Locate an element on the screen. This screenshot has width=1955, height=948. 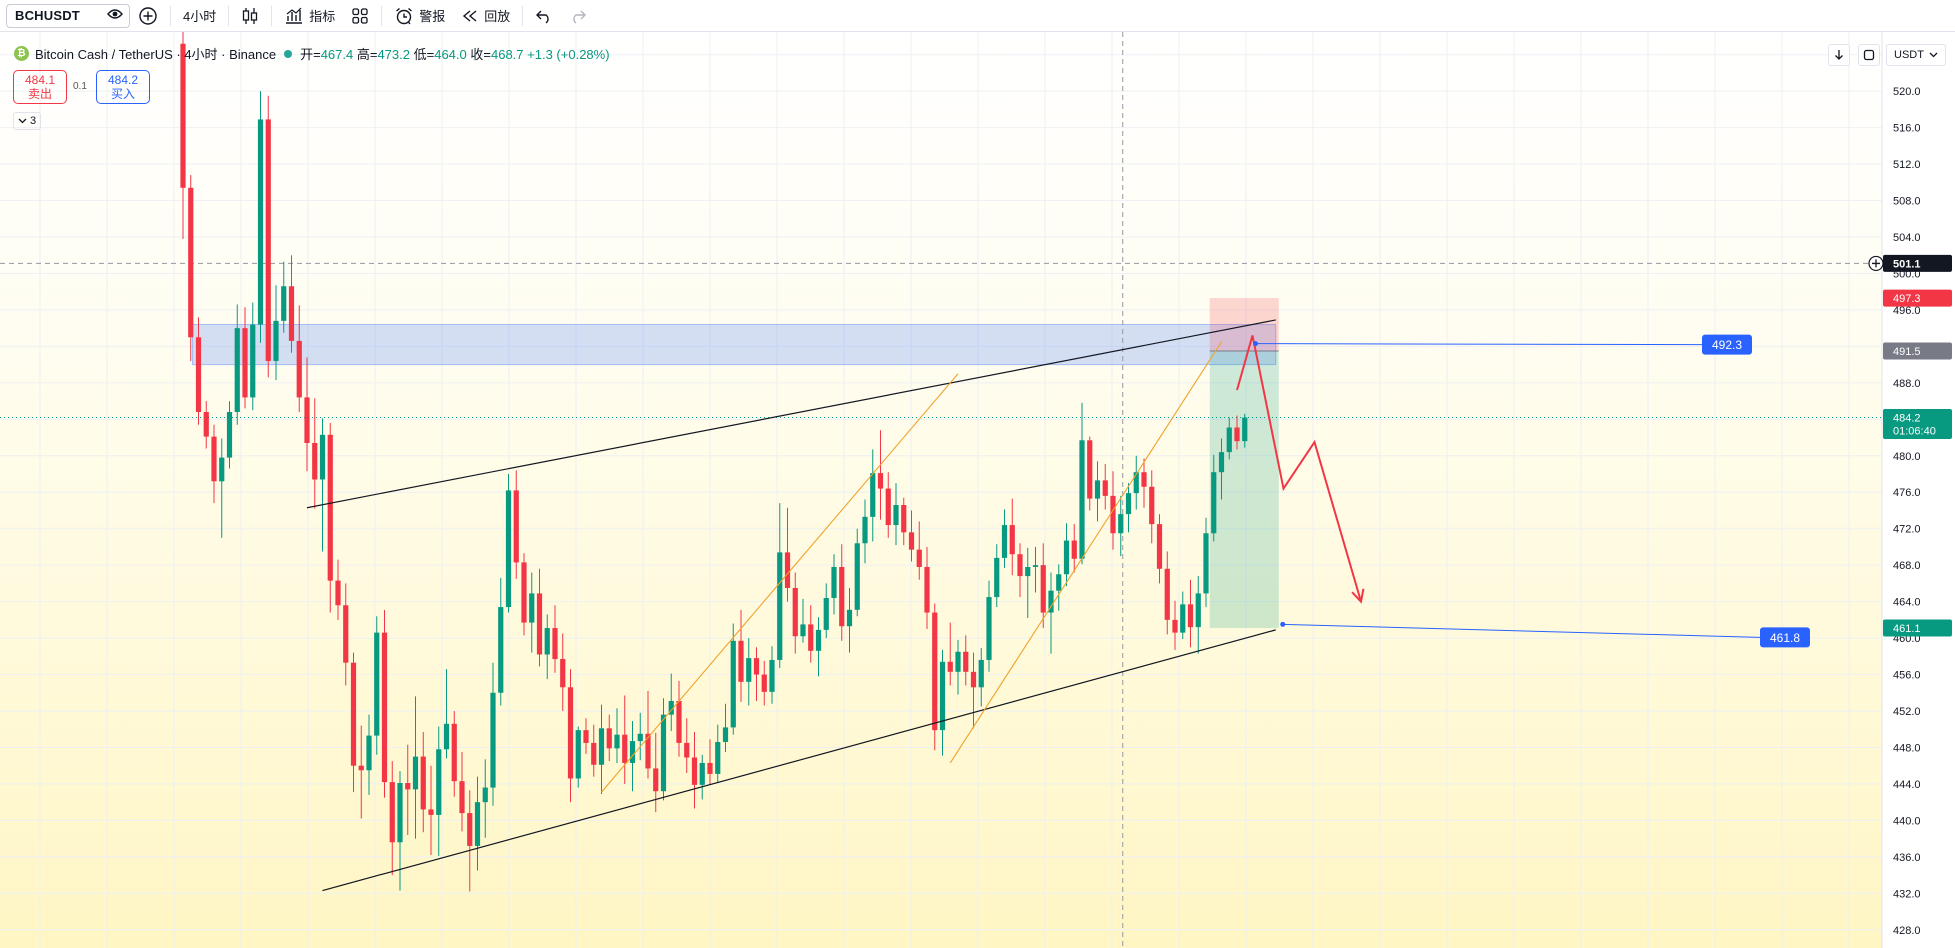
price-tick-label: 468.0 is located at coordinates (1907, 566).